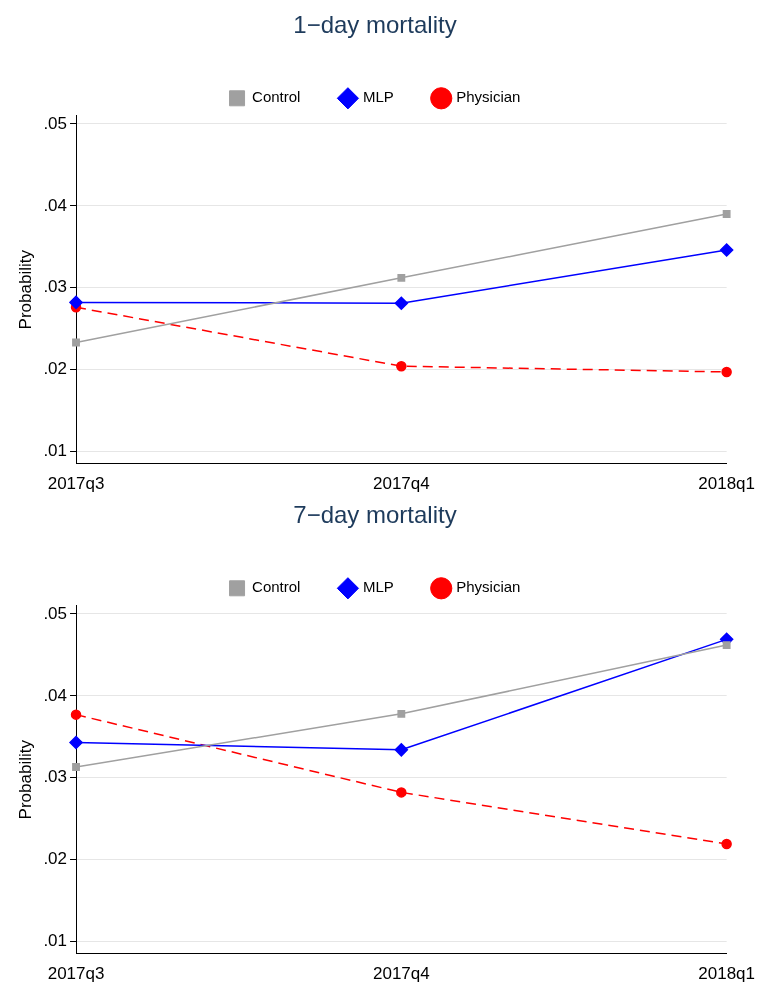 The width and height of the screenshot is (766, 1006). What do you see at coordinates (375, 25) in the screenshot?
I see `chart-title: 1−day mortality` at bounding box center [375, 25].